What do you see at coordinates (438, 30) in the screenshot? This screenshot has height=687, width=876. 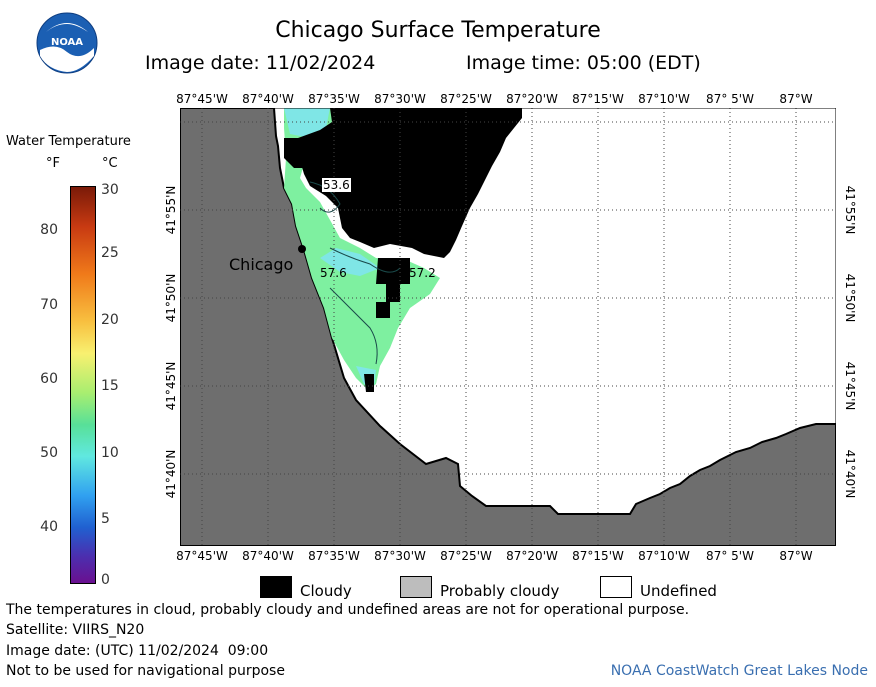 I see `page-title: Chicago Surface Temperature` at bounding box center [438, 30].